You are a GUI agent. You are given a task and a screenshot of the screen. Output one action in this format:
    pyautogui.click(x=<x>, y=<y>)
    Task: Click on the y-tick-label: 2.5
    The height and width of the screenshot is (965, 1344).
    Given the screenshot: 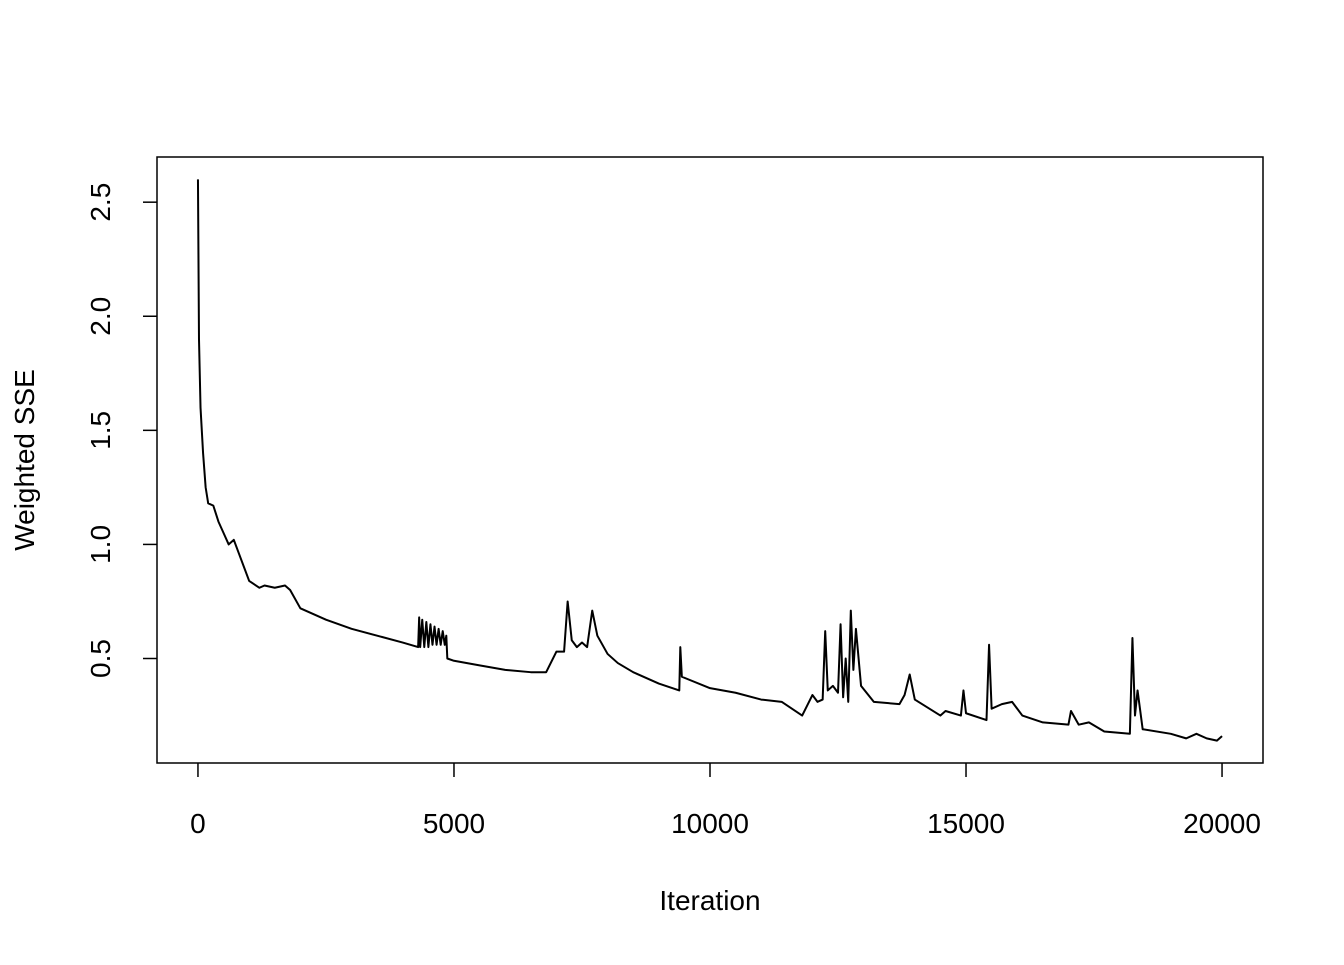 What is the action you would take?
    pyautogui.click(x=100, y=202)
    